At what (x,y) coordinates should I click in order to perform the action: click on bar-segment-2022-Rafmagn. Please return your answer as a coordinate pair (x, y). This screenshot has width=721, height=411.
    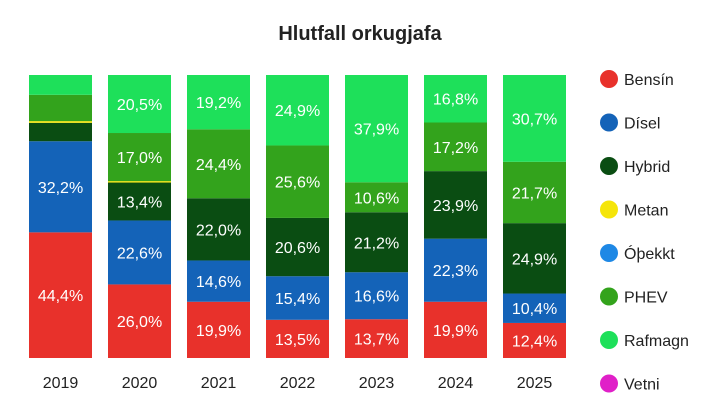
    Looking at the image, I should click on (297, 110).